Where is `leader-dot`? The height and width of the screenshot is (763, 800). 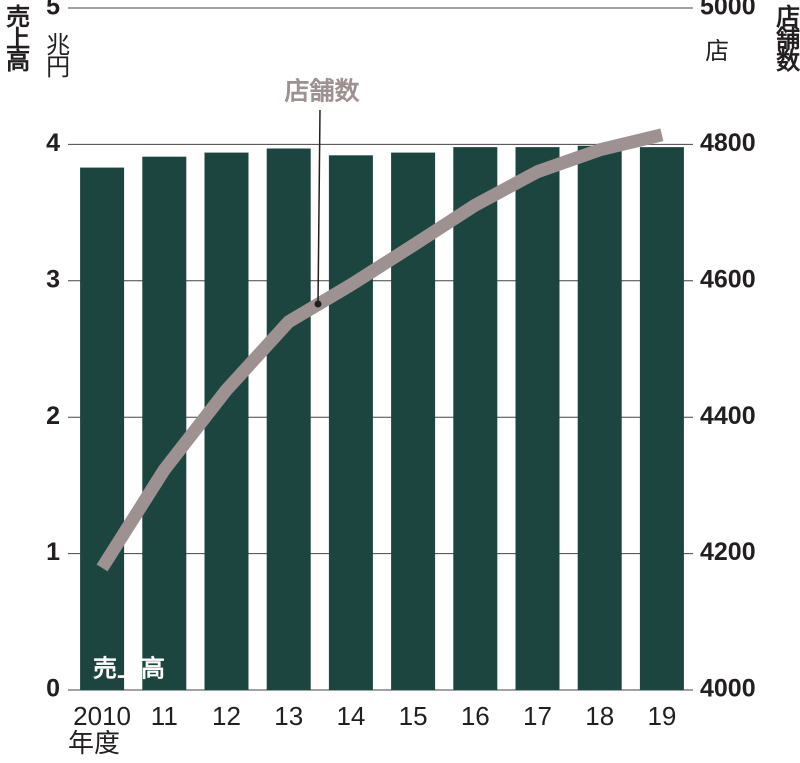 leader-dot is located at coordinates (318, 304).